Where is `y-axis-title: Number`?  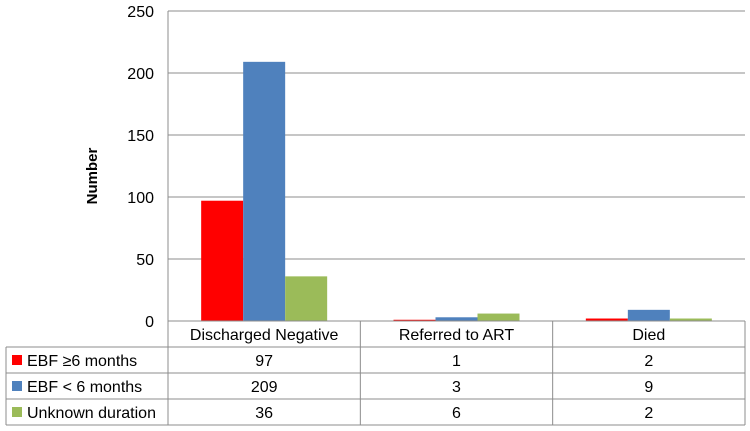 y-axis-title: Number is located at coordinates (92, 176).